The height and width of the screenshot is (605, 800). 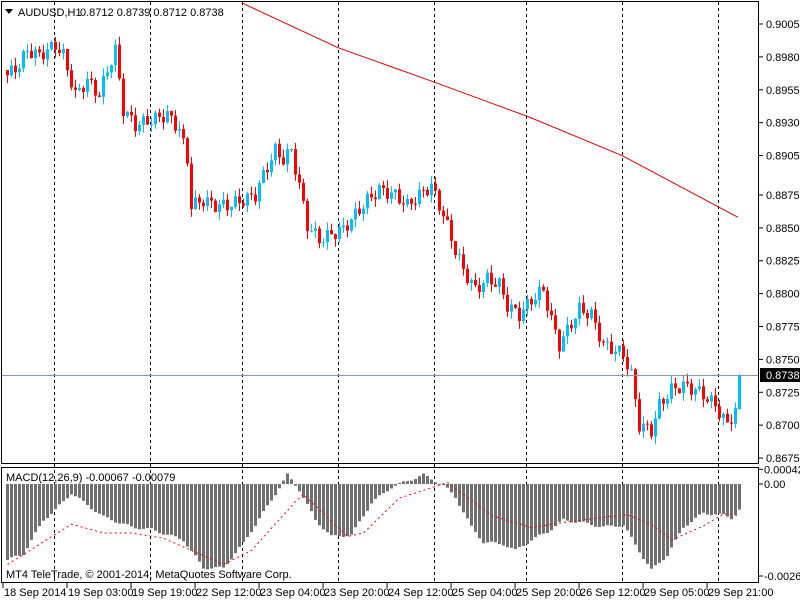 I want to click on time-tick-label: 29 Sep 21:00, so click(x=740, y=593).